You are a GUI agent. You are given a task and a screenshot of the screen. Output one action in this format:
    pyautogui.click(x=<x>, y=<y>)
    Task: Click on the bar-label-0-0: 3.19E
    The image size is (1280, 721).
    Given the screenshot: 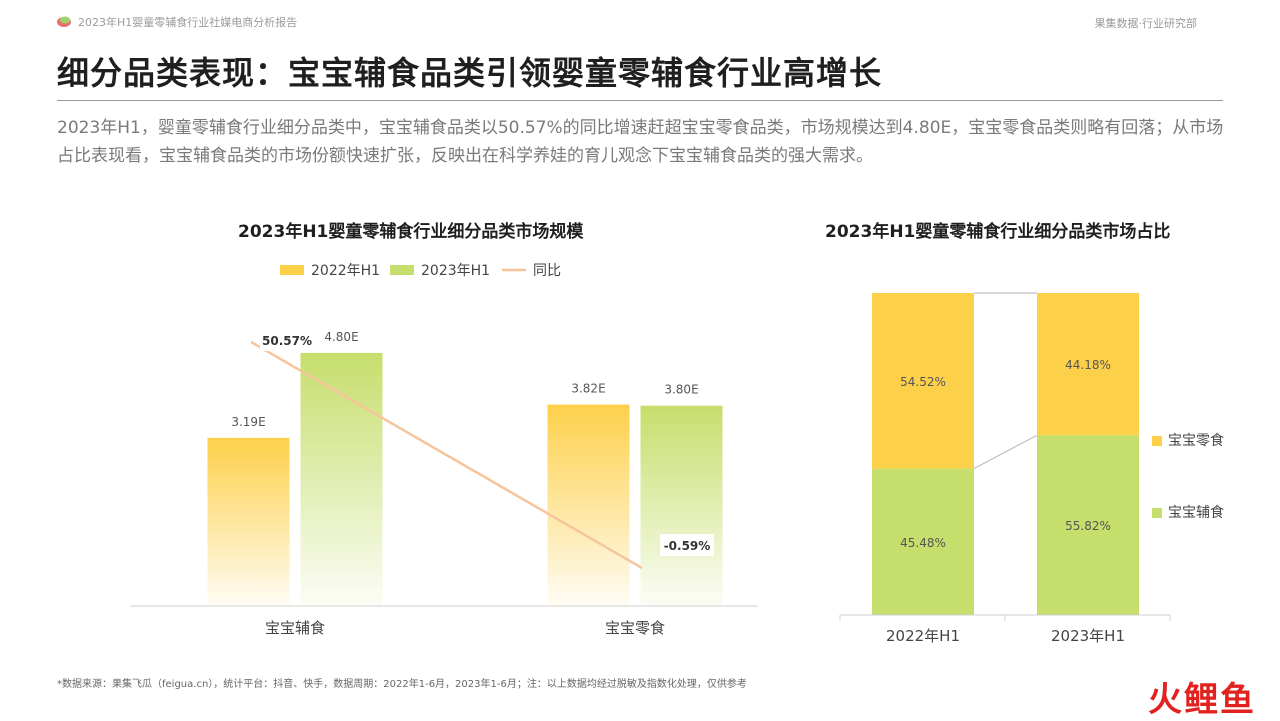 What is the action you would take?
    pyautogui.click(x=248, y=422)
    